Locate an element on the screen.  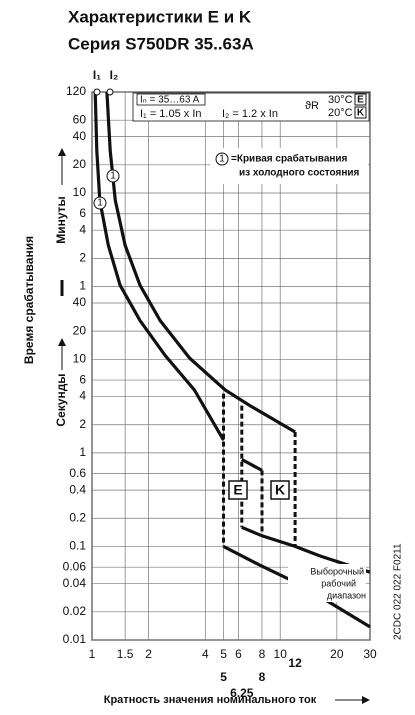
y-tick-label: 0.06 is located at coordinates (75, 566).